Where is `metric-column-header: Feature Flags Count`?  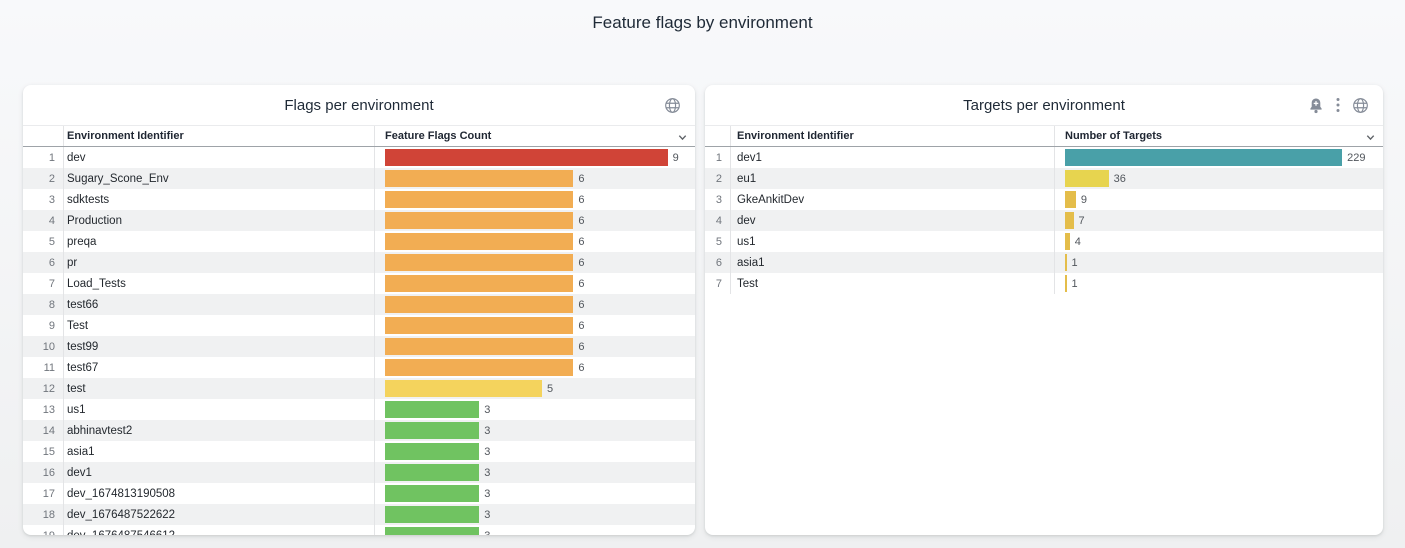
metric-column-header: Feature Flags Count is located at coordinates (438, 136).